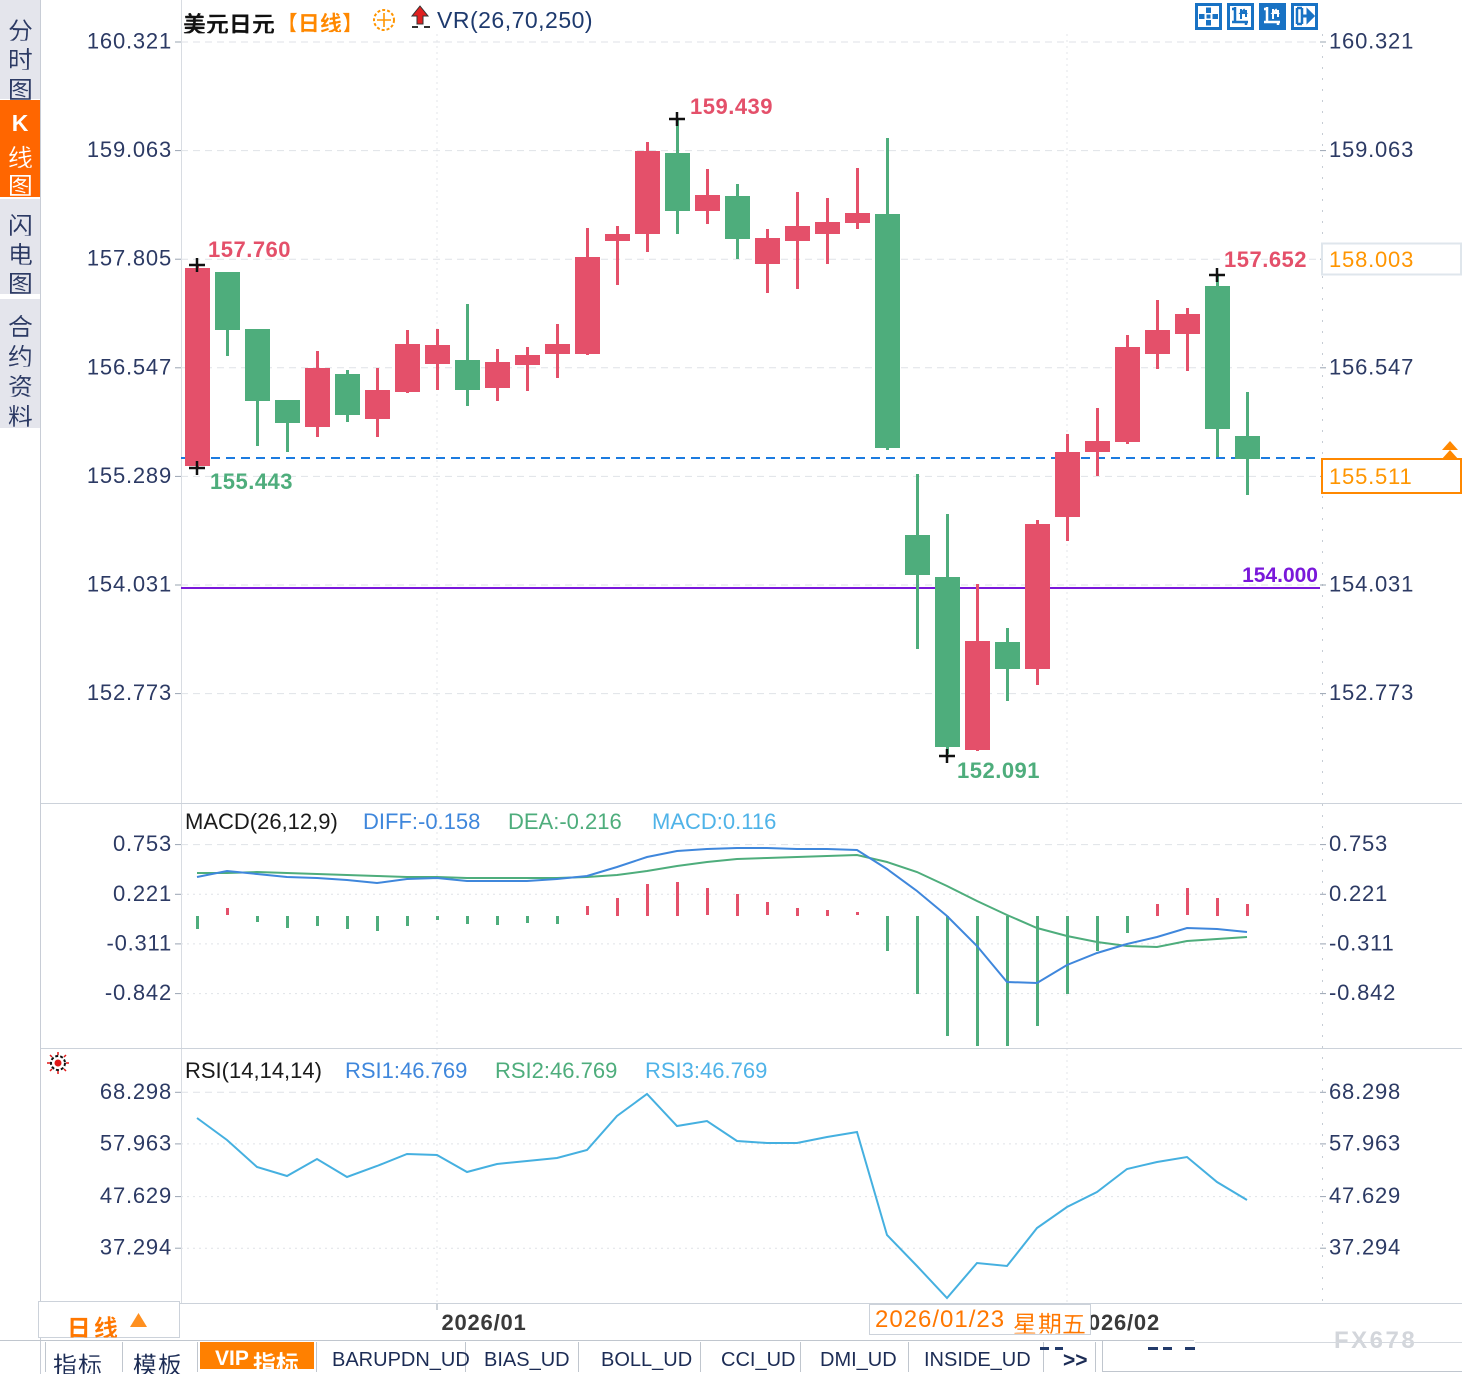 The height and width of the screenshot is (1374, 1462). What do you see at coordinates (527, 1360) in the screenshot?
I see `svg-text: BIAS_UD` at bounding box center [527, 1360].